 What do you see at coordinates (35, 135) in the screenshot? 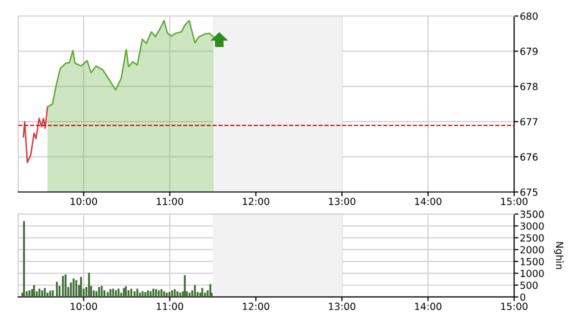
I see `line-series` at bounding box center [35, 135].